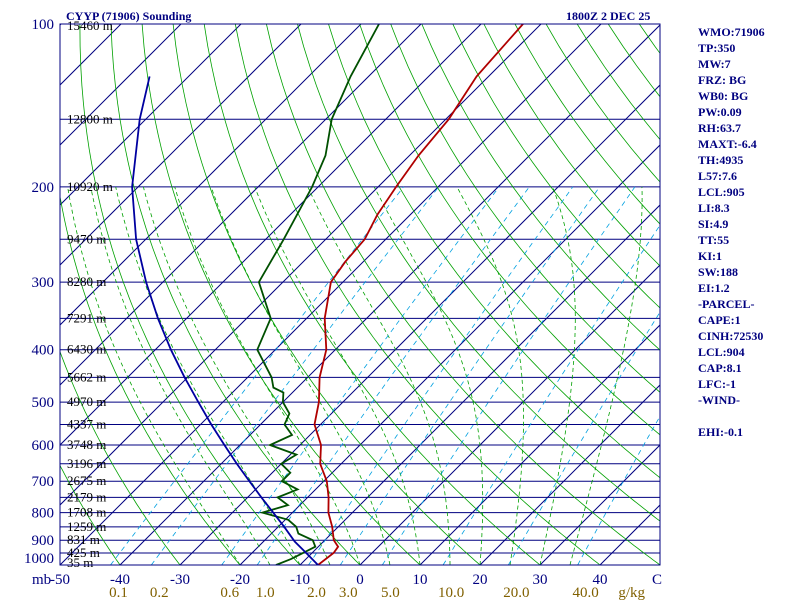  Describe the element at coordinates (90, 25) in the screenshot. I see `height-label: 15460 m` at that location.